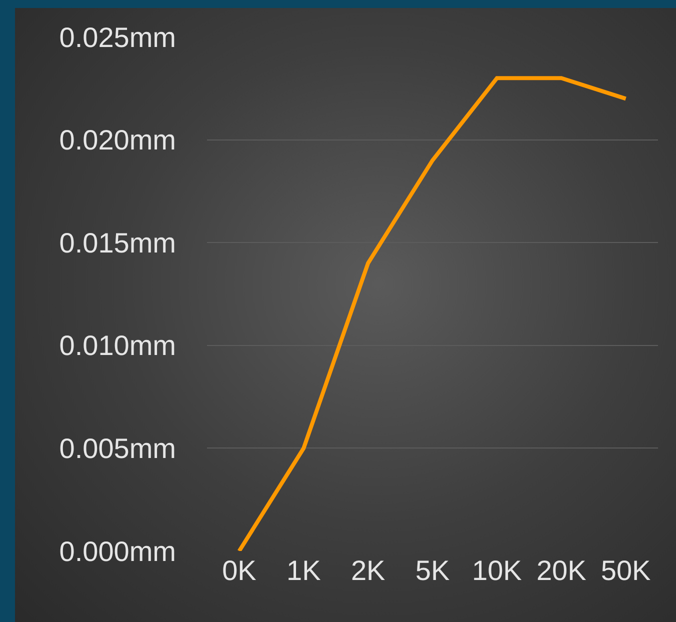 The image size is (676, 622). What do you see at coordinates (117, 140) in the screenshot?
I see `y-tick-label: 0.020mm` at bounding box center [117, 140].